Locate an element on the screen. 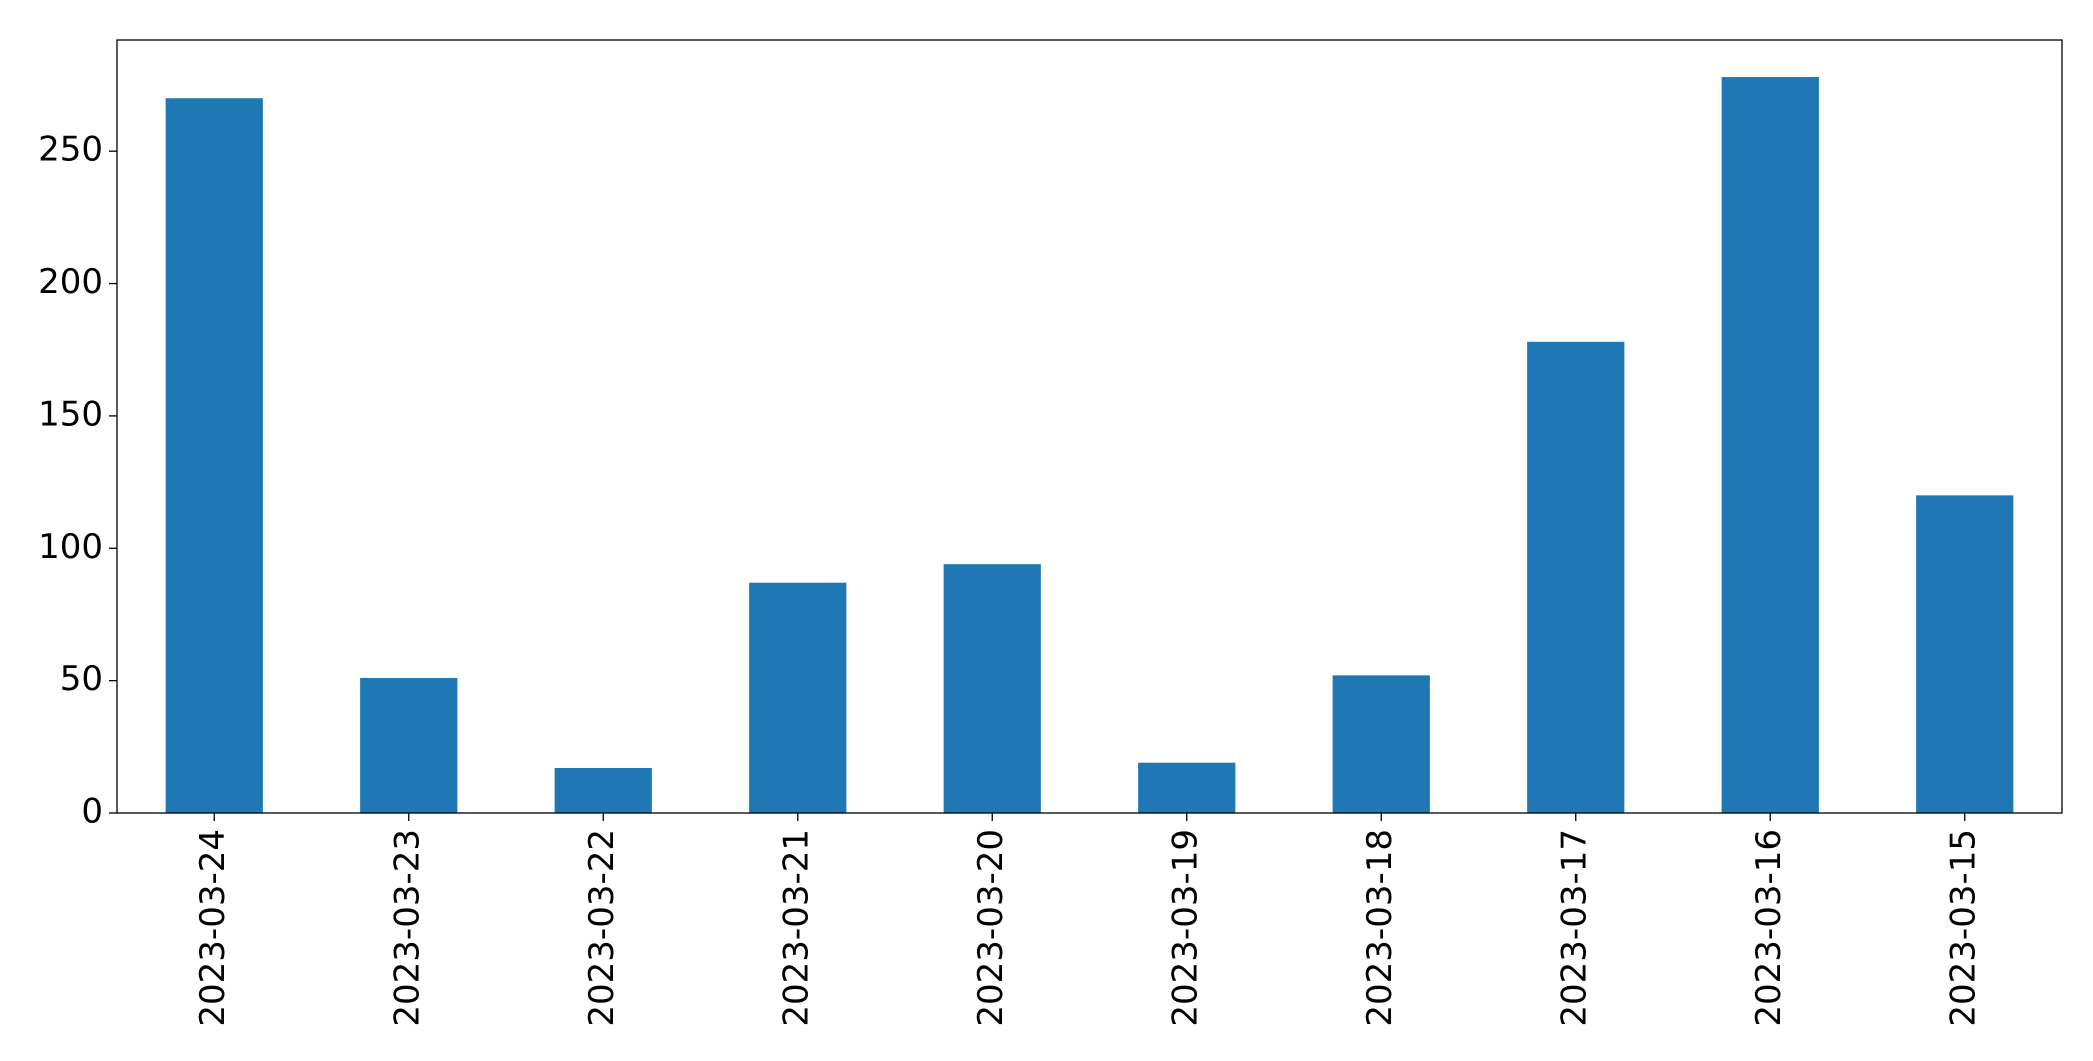 This screenshot has height=1061, width=2093. x-tick-label: 2023-03-17 is located at coordinates (1574, 928).